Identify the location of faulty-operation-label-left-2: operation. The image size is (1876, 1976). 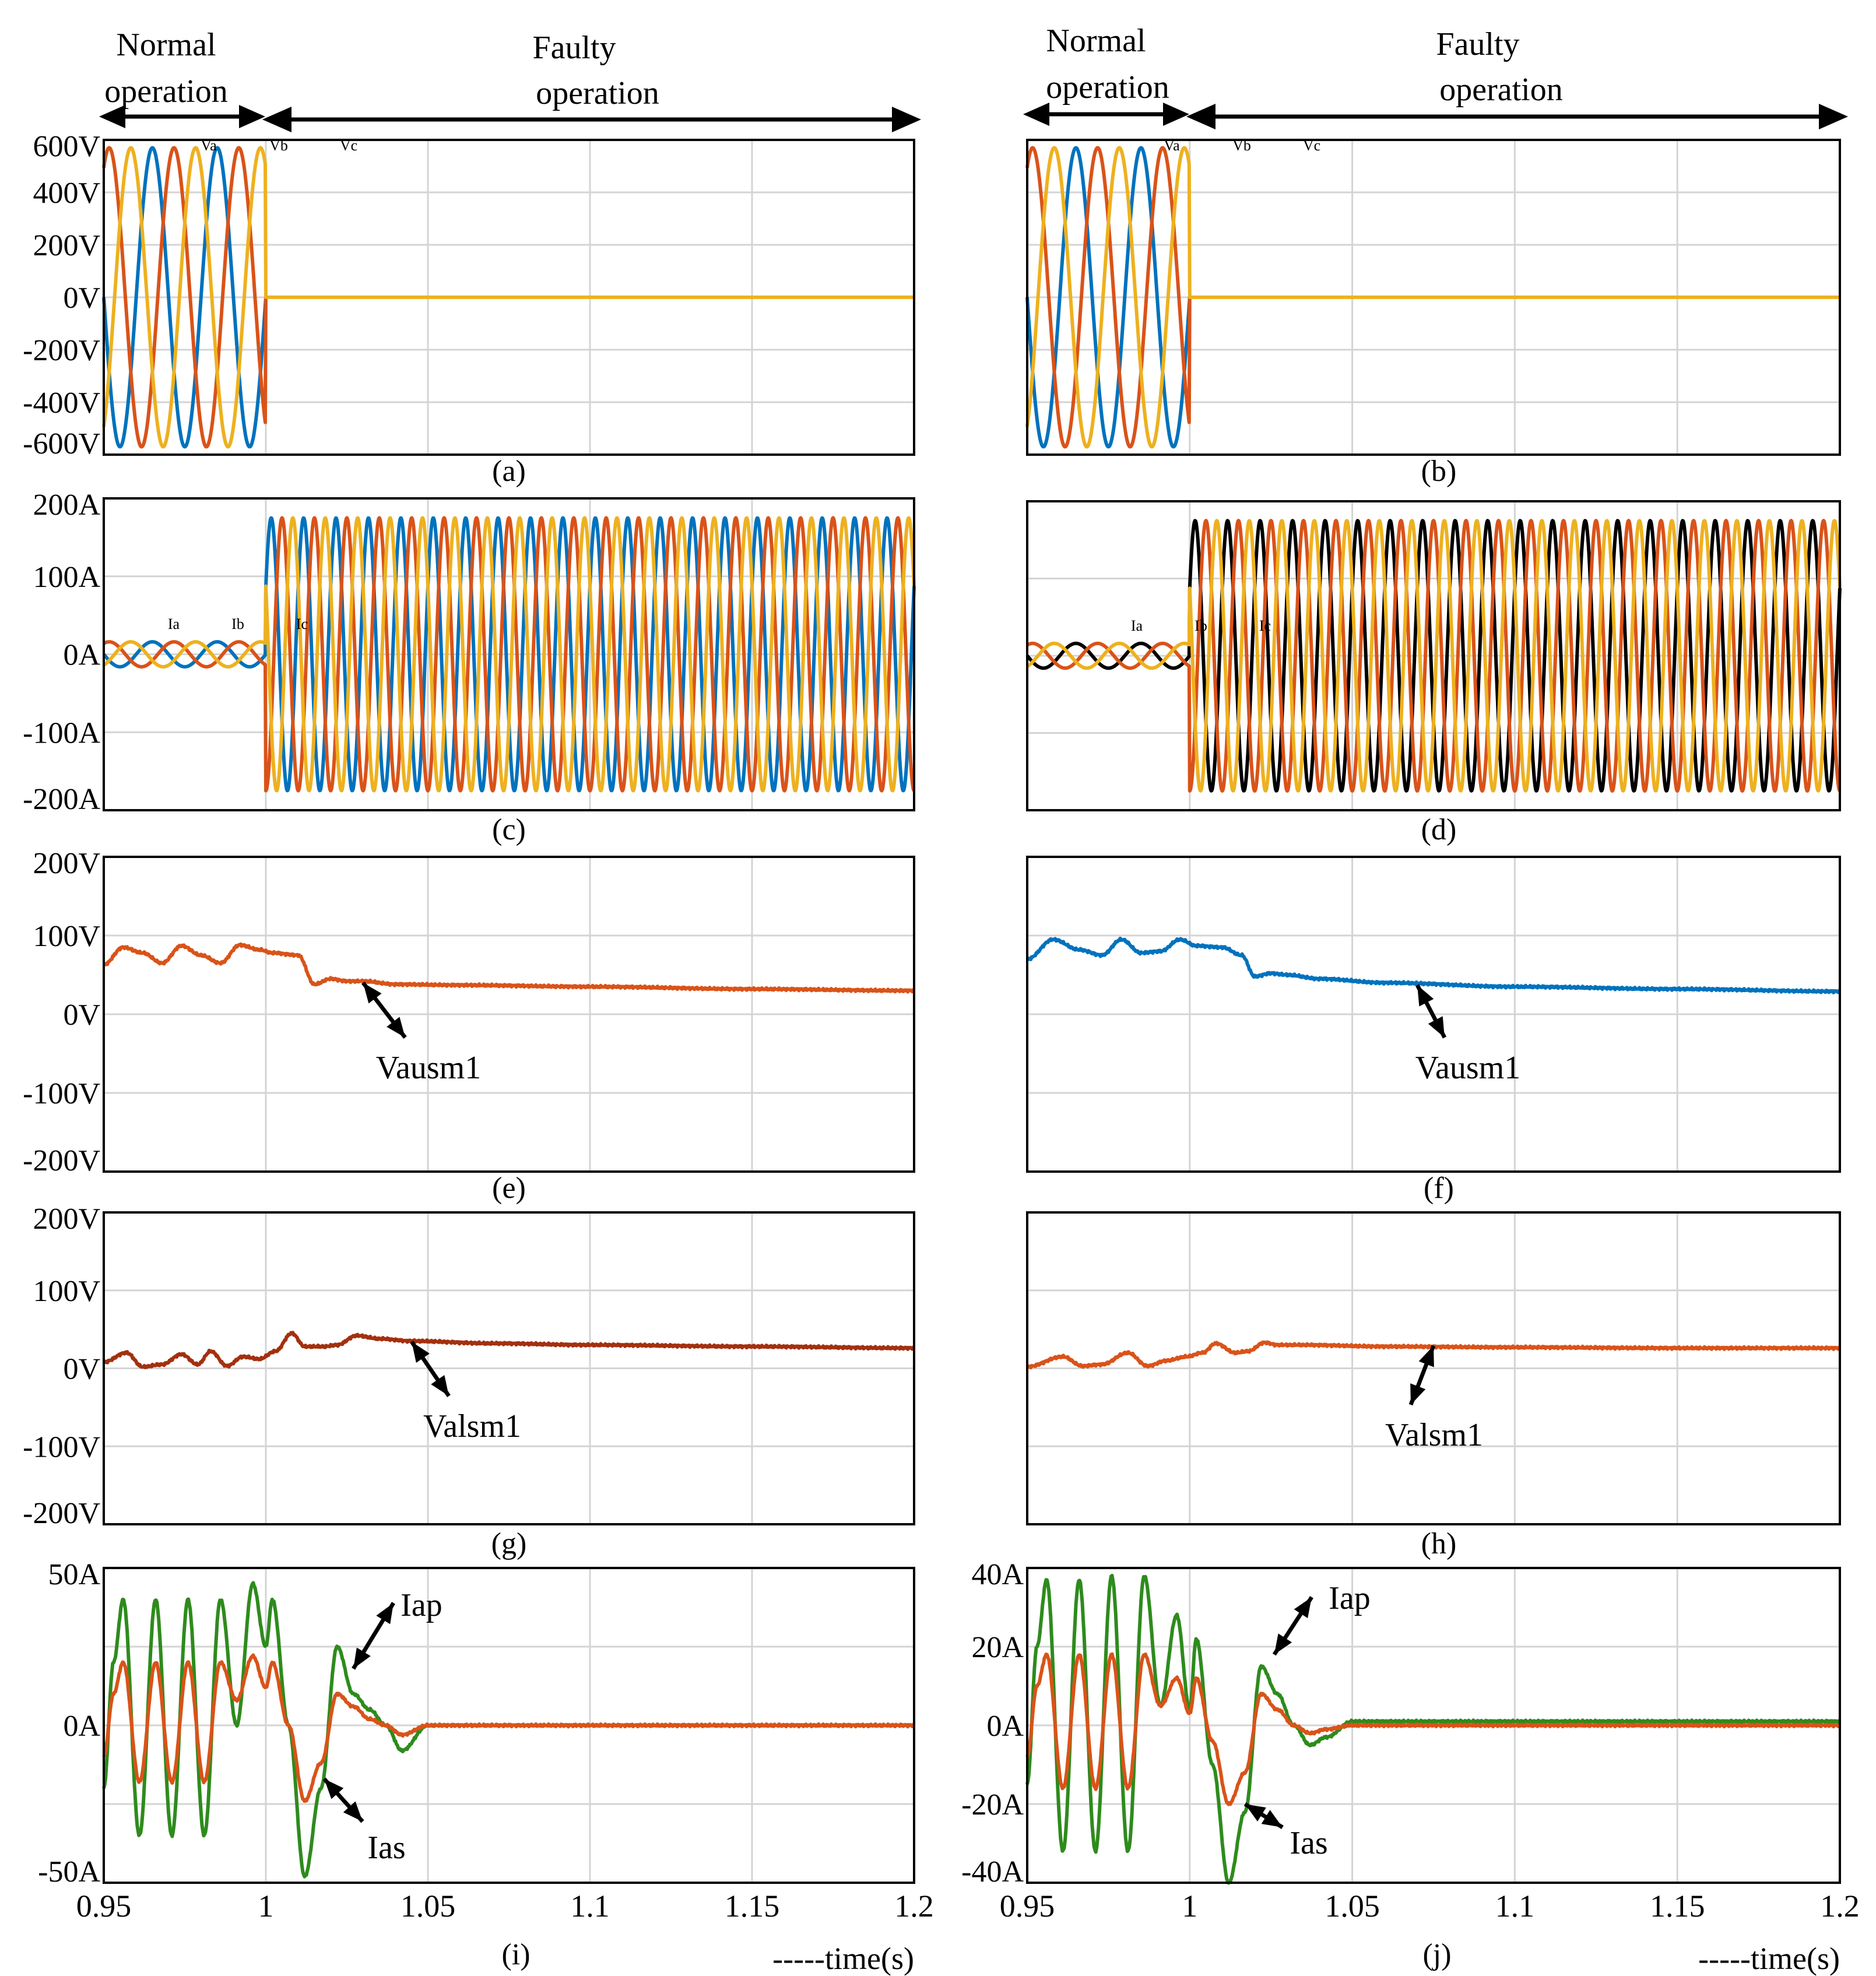
(597, 93).